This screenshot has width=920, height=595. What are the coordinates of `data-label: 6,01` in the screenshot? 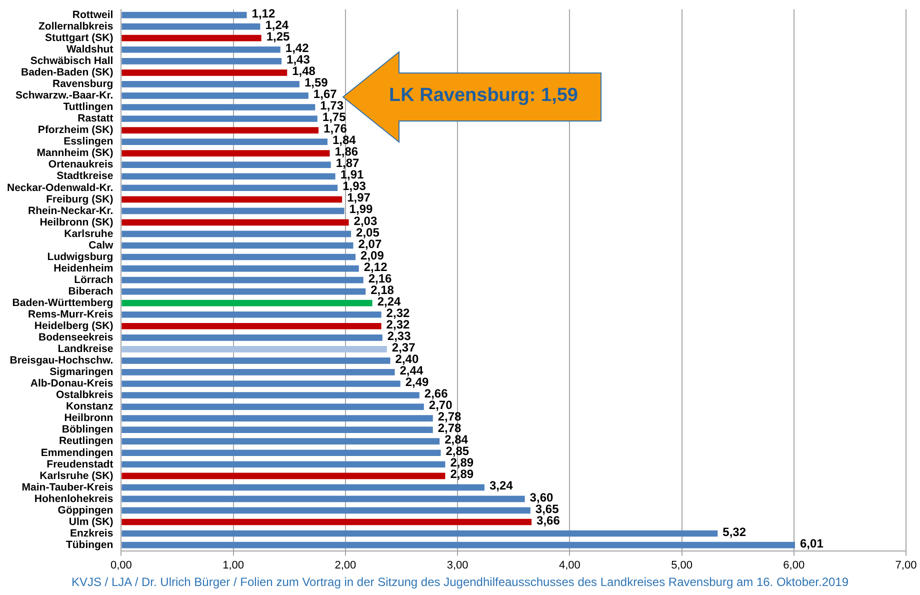 It's located at (812, 543).